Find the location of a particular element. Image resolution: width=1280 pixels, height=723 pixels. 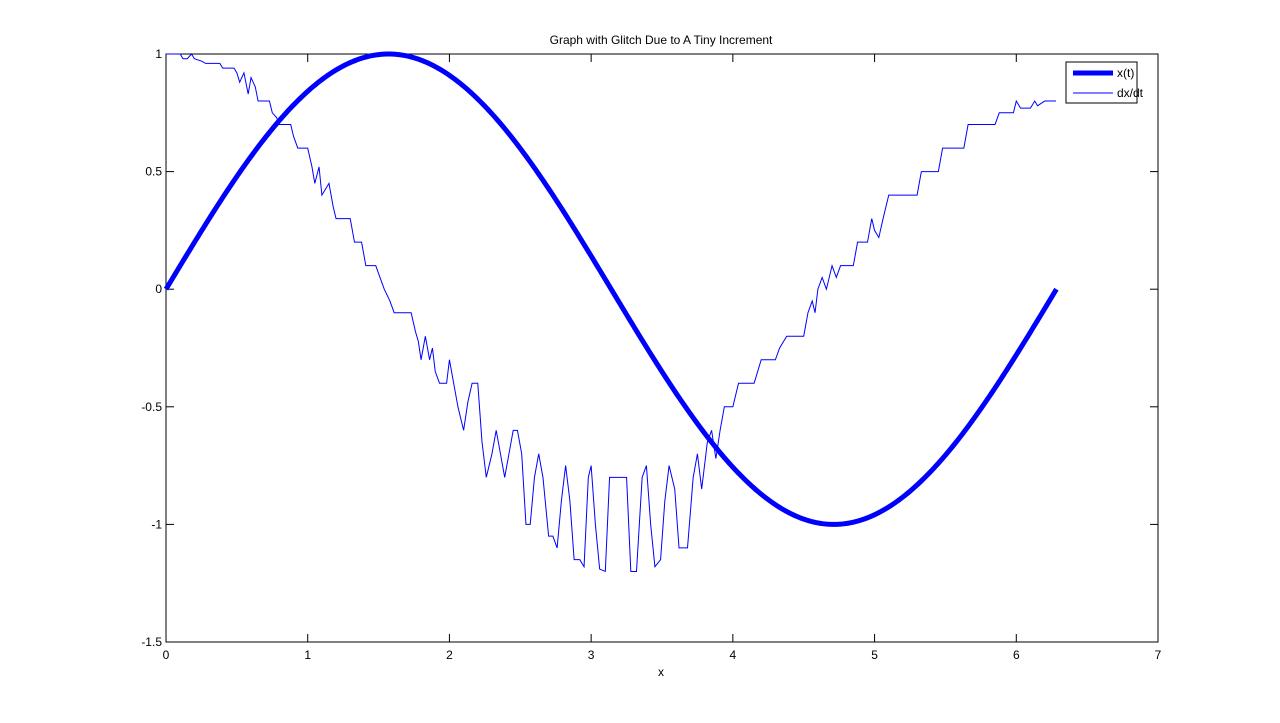

x-tick-label: 1 is located at coordinates (307, 655).